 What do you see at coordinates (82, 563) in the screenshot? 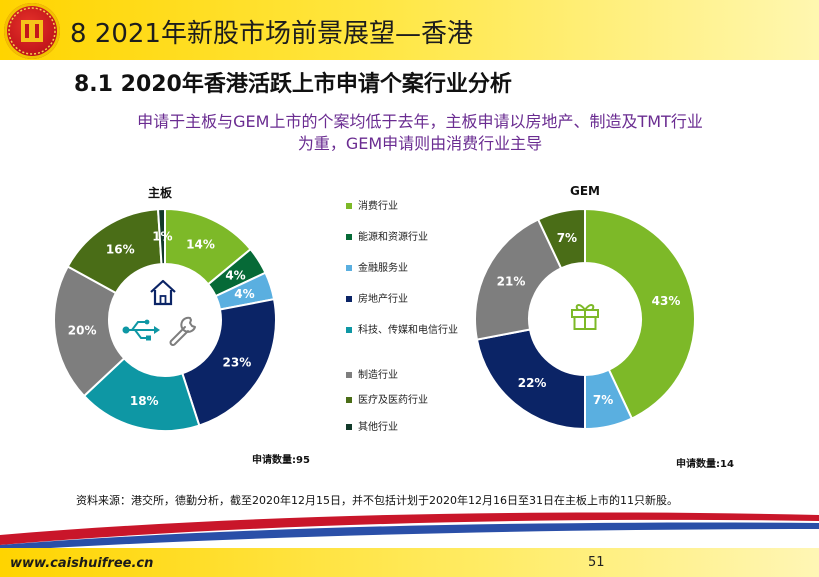
I see `website-link: www.caishuifree.cn` at bounding box center [82, 563].